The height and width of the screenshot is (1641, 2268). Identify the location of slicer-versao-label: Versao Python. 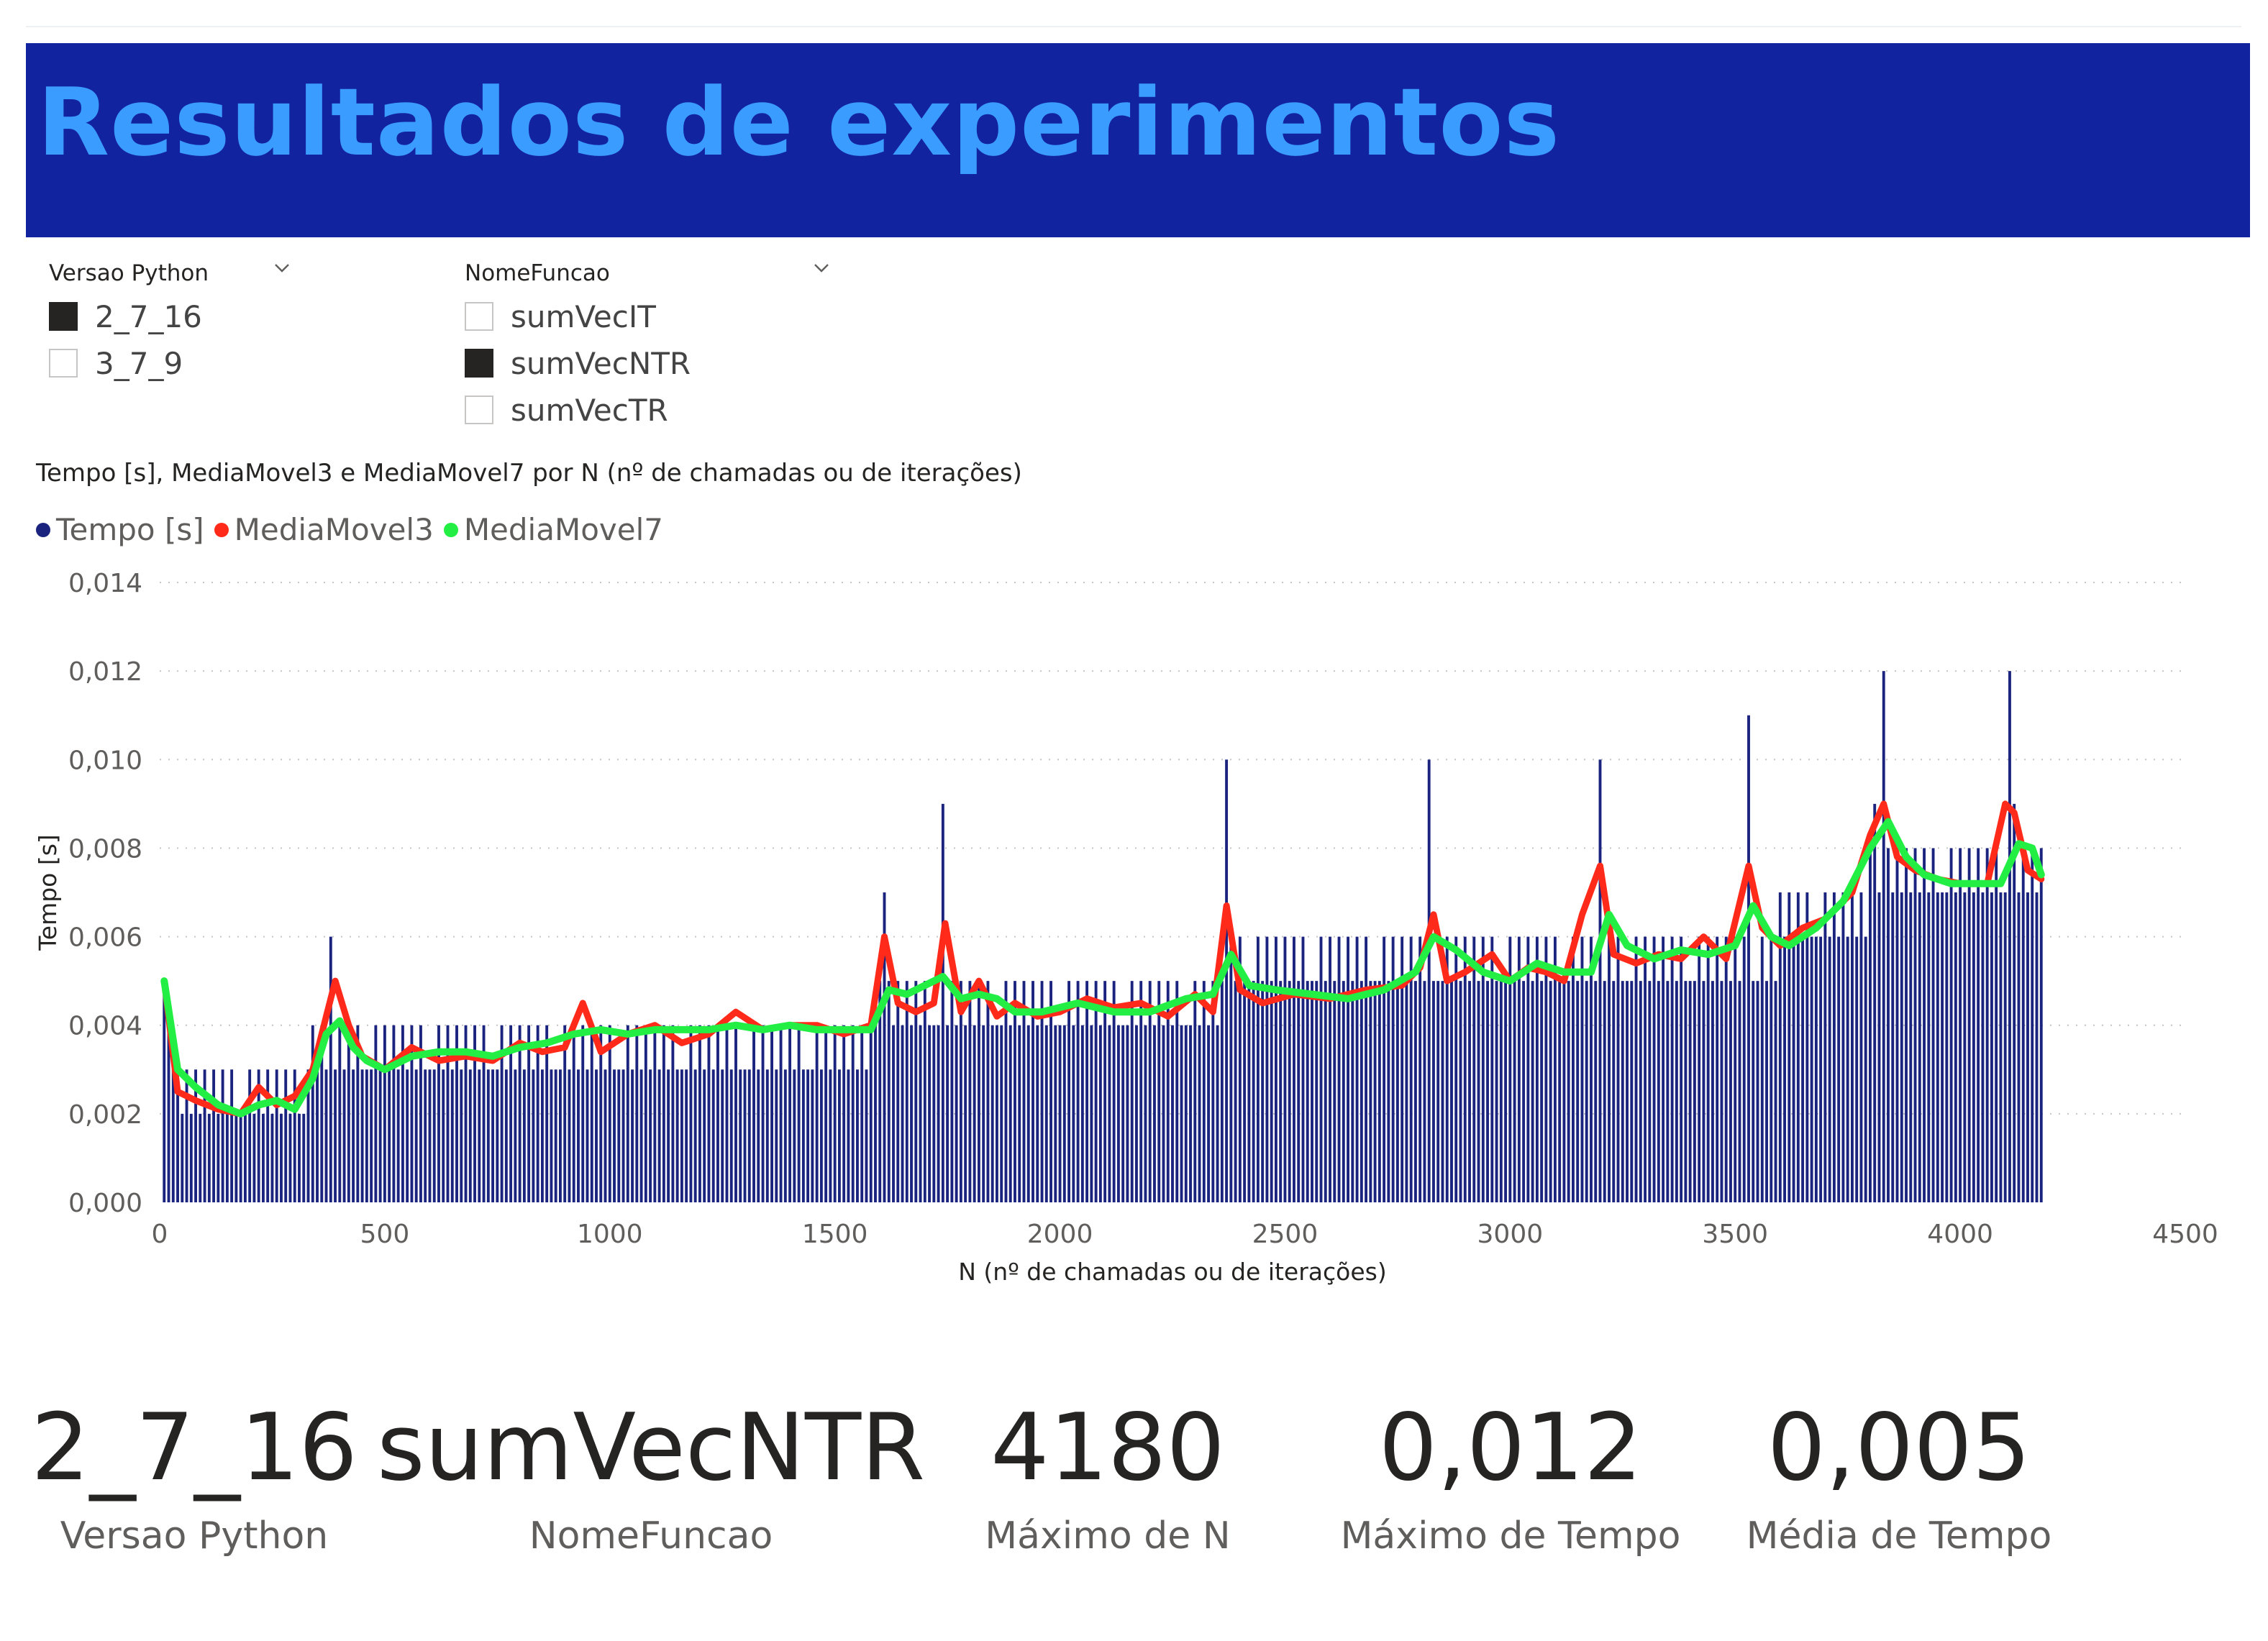
(129, 273).